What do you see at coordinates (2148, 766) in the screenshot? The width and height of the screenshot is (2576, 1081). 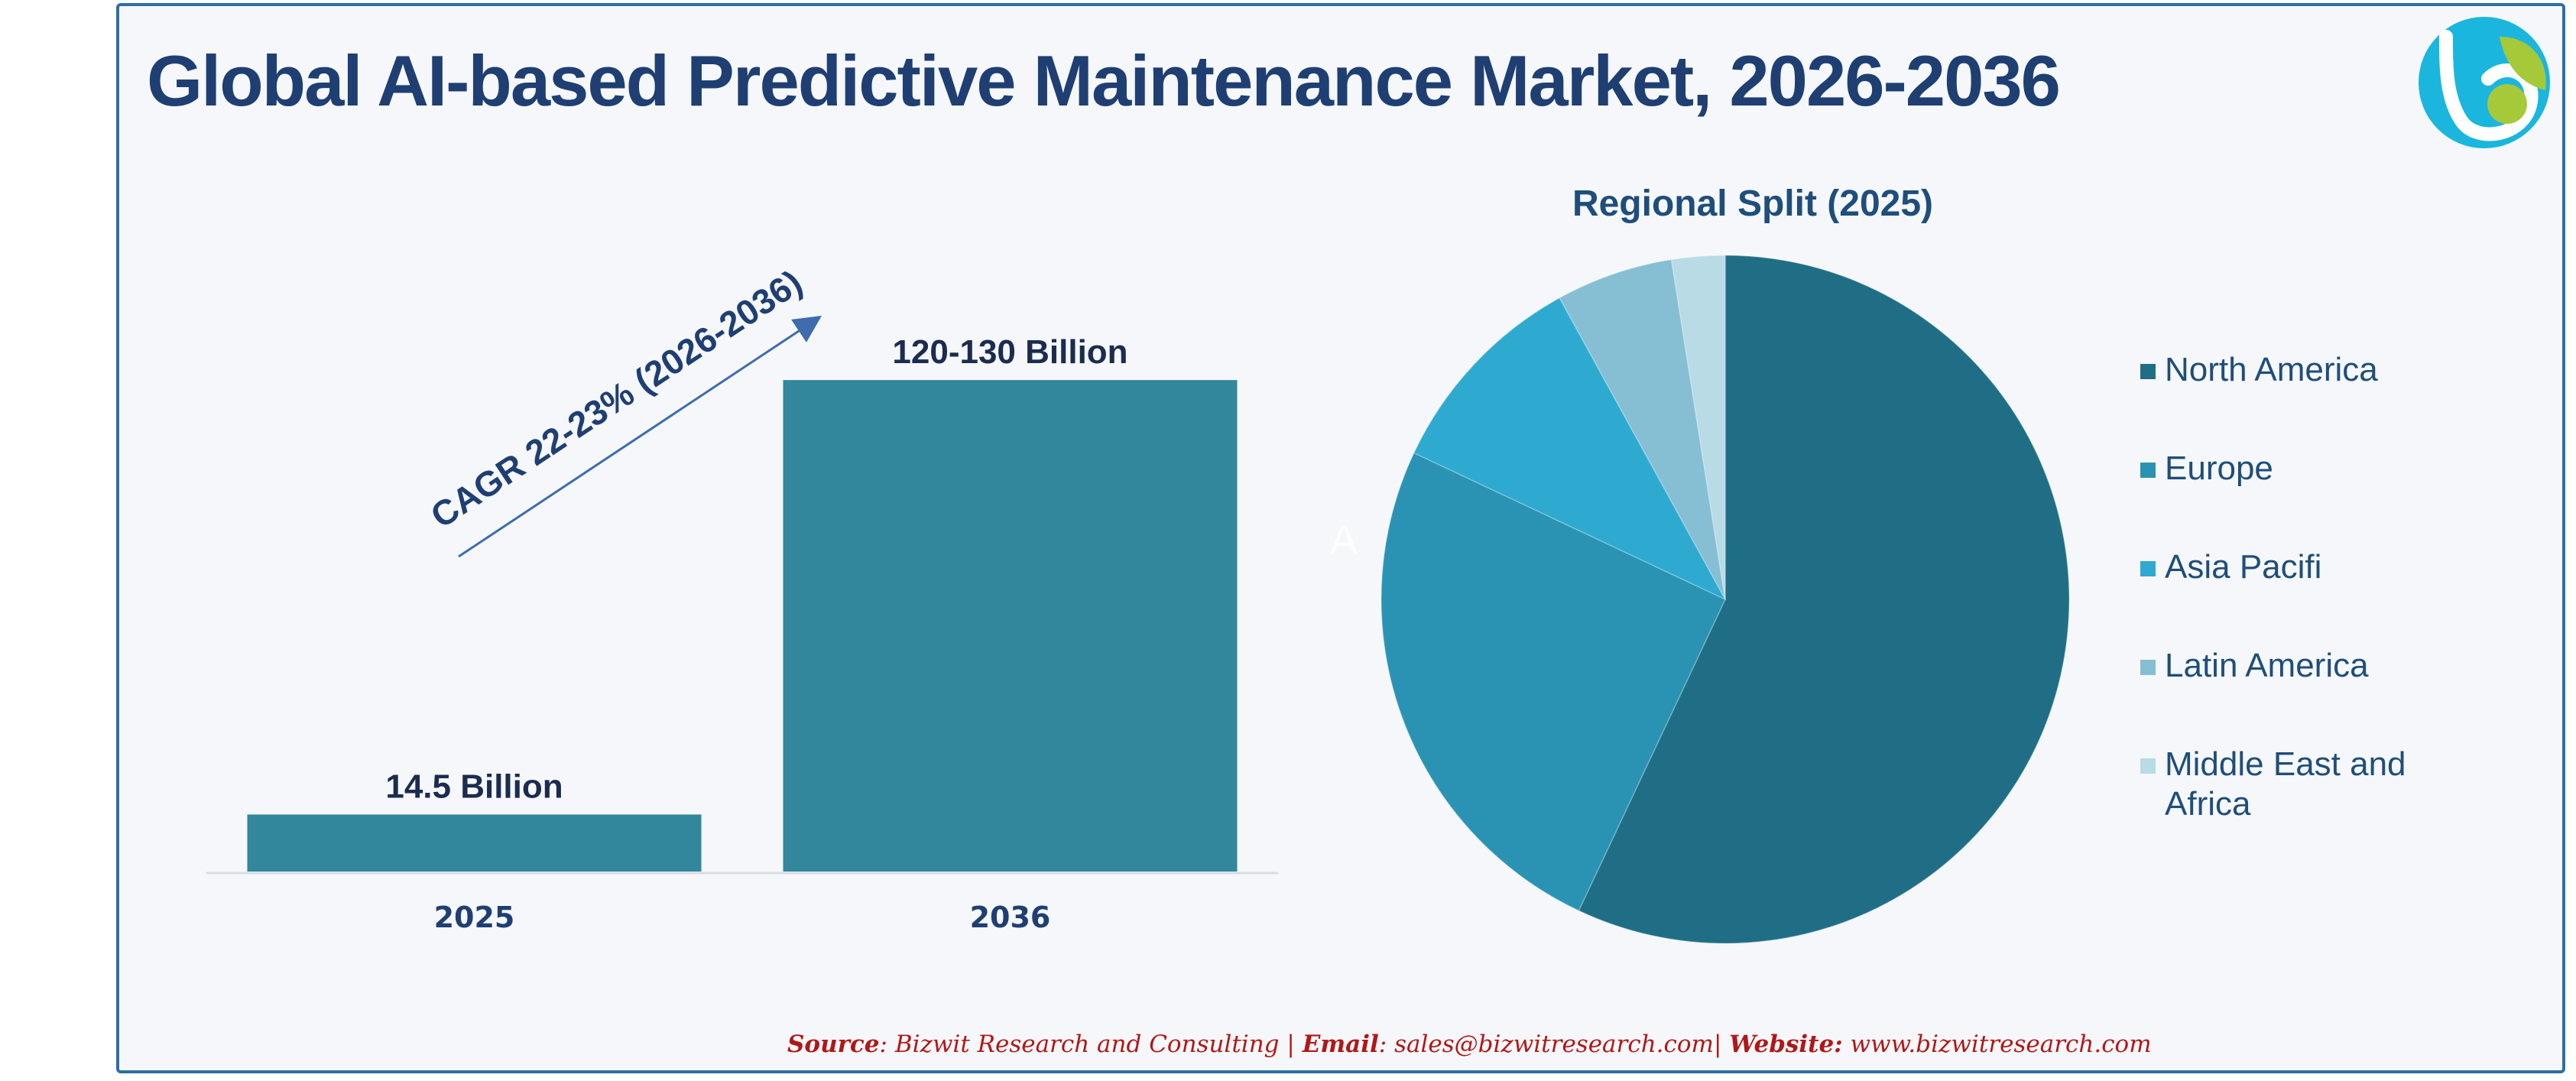 I see `legend-swatch-middle-east-and-africa` at bounding box center [2148, 766].